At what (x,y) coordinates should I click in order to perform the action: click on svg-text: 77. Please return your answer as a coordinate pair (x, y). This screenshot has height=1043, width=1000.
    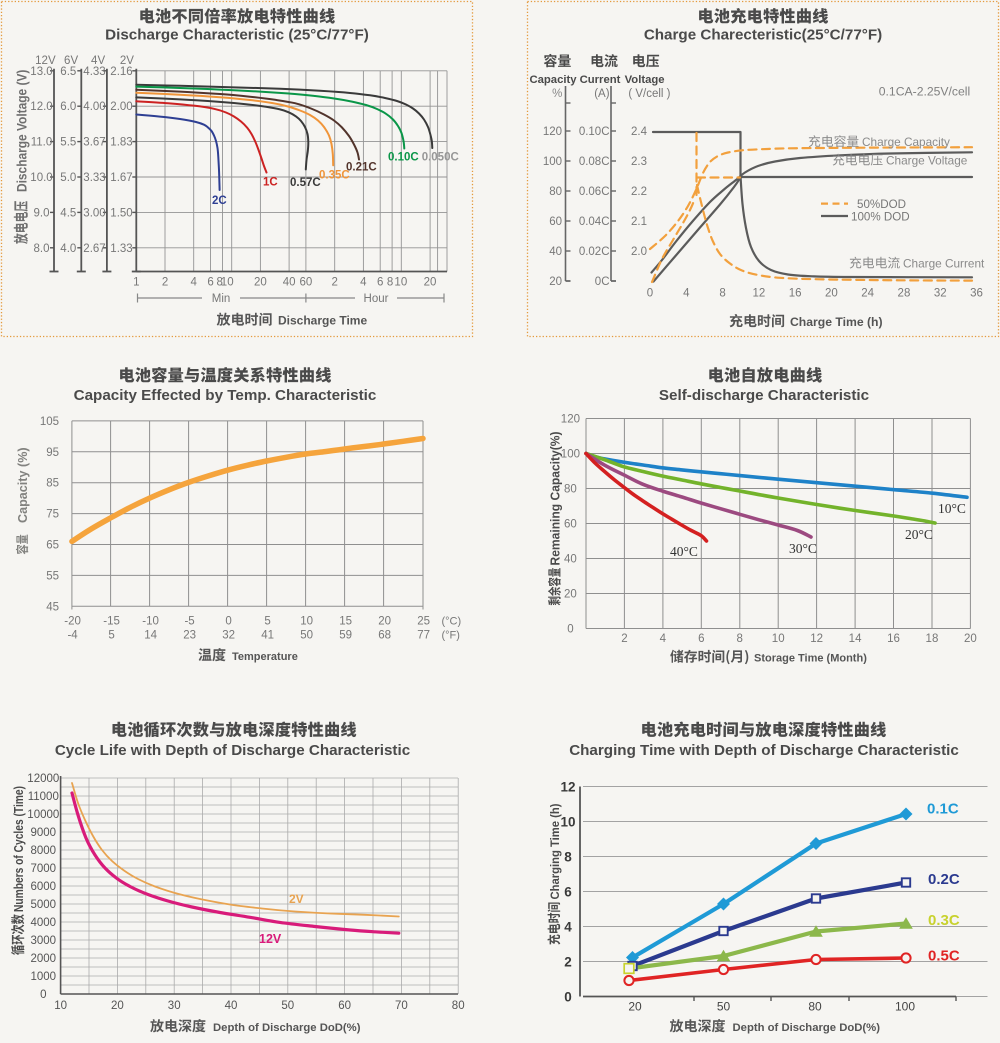
    Looking at the image, I should click on (423, 635).